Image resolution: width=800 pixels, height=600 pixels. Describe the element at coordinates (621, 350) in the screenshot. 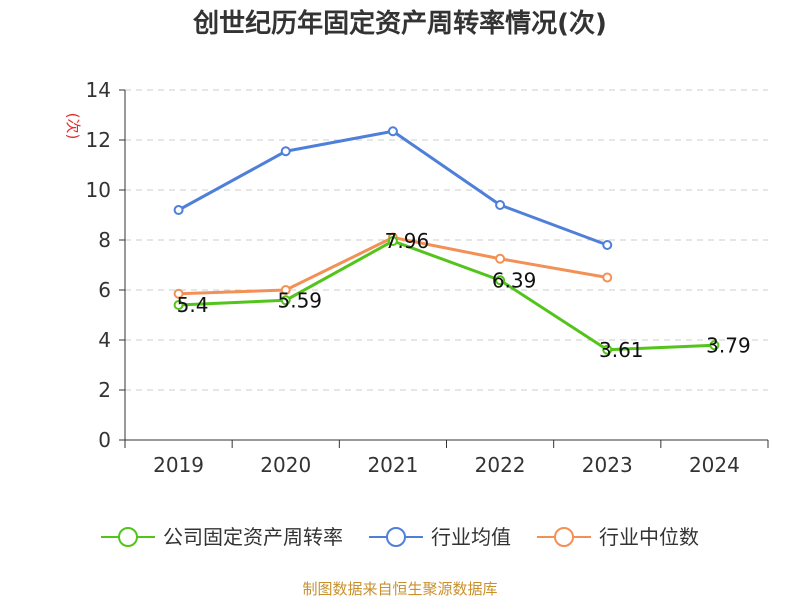

I see `data-label: 3.61` at that location.